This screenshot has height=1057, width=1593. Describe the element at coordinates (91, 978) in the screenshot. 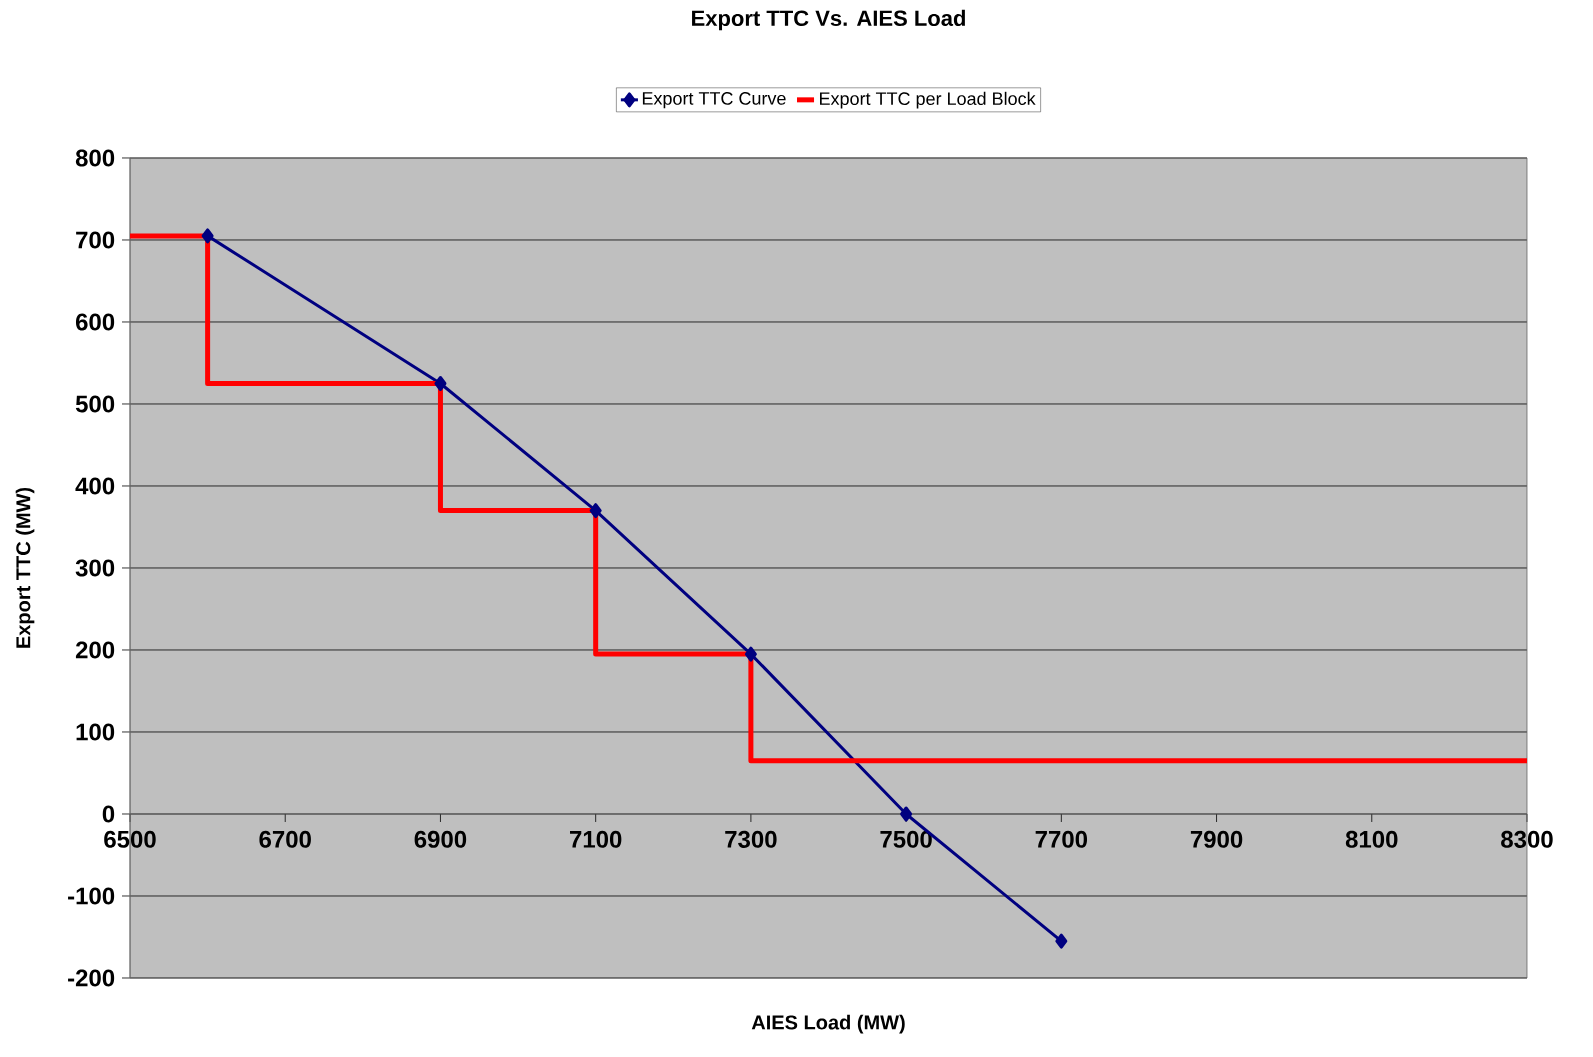

I see `y-tick-label: -200` at that location.